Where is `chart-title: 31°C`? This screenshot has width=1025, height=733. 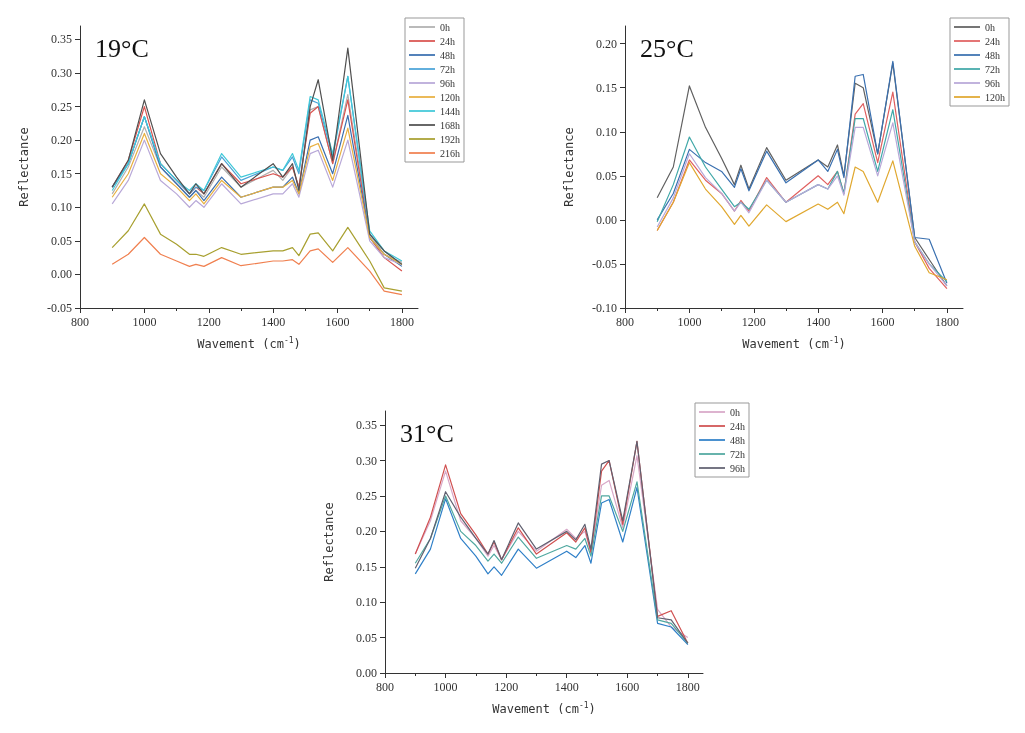 chart-title: 31°C is located at coordinates (427, 433).